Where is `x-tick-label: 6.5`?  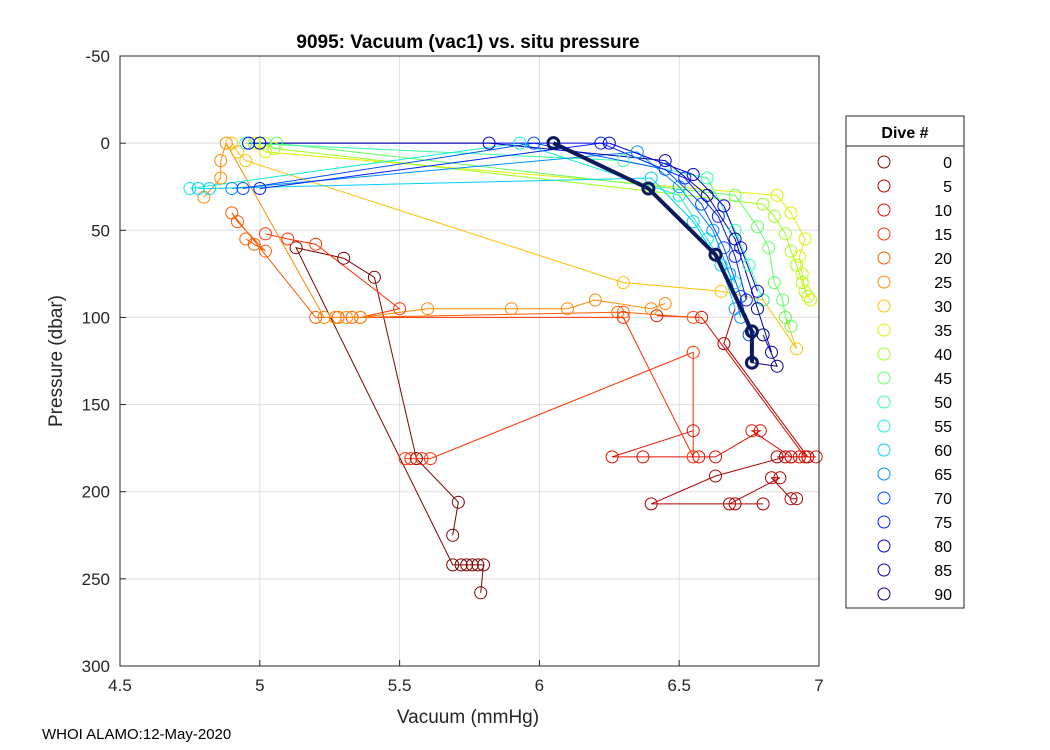 x-tick-label: 6.5 is located at coordinates (679, 685).